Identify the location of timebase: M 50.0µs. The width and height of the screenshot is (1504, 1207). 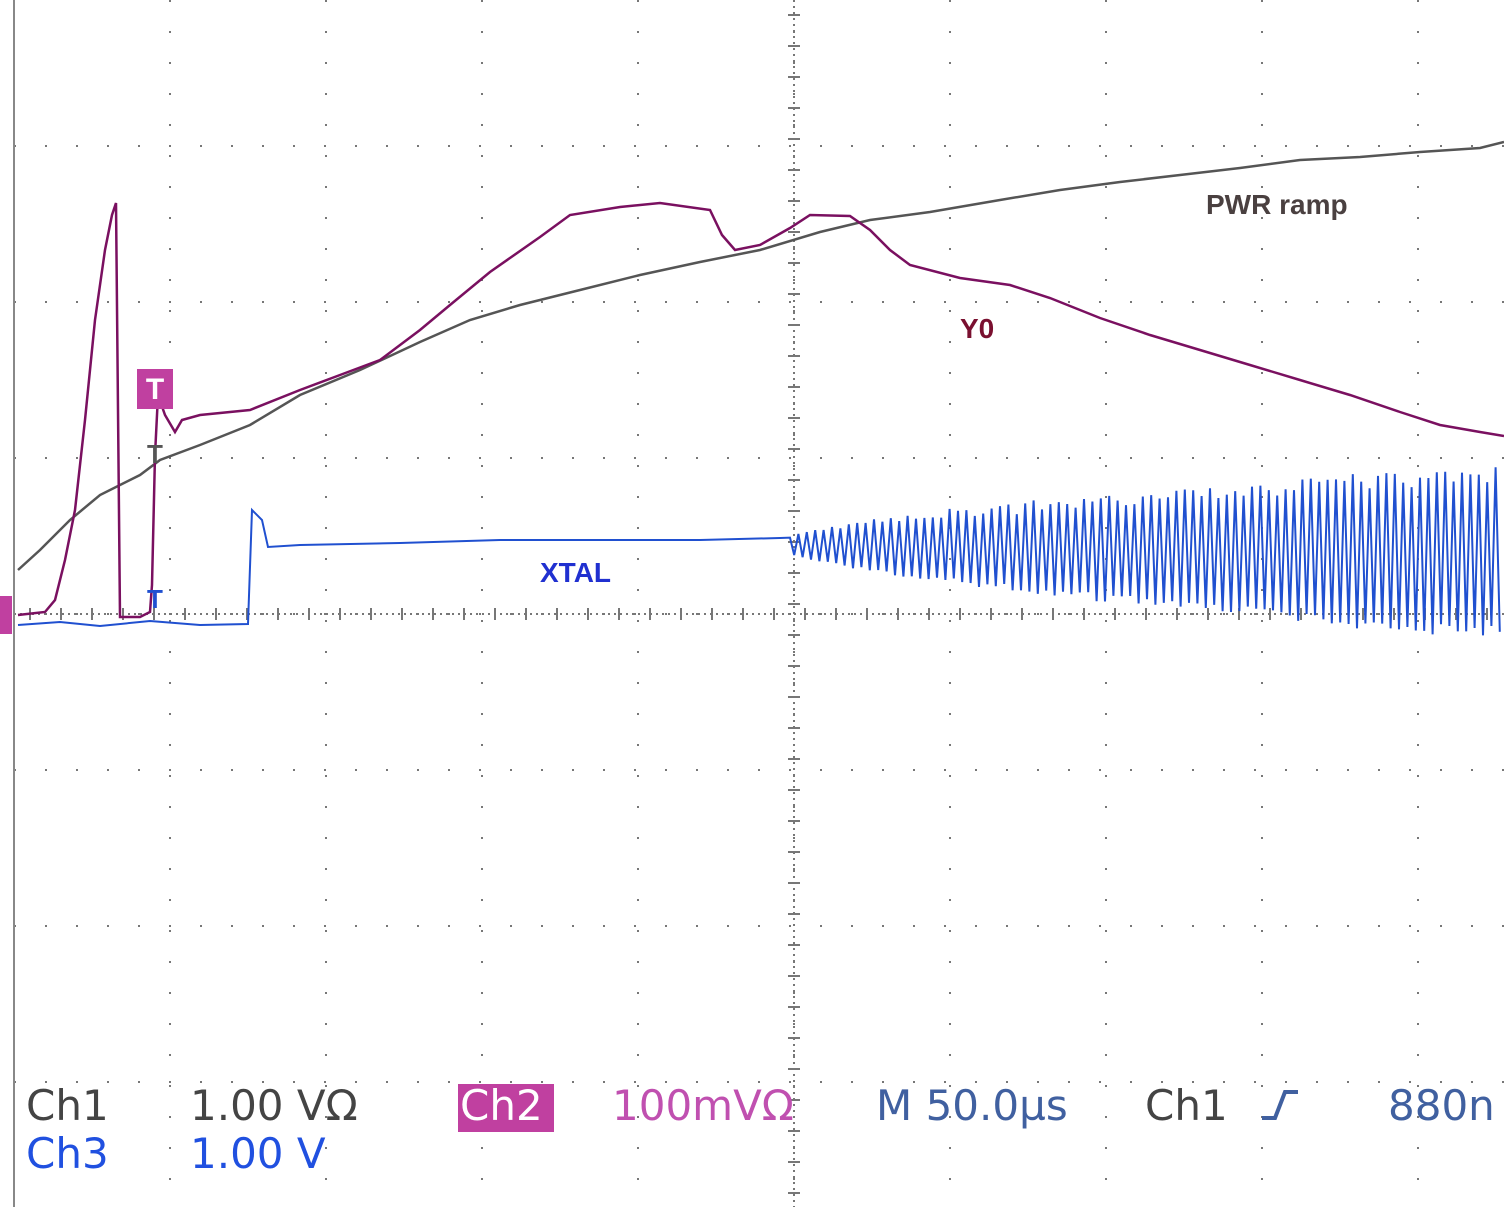
(972, 1105).